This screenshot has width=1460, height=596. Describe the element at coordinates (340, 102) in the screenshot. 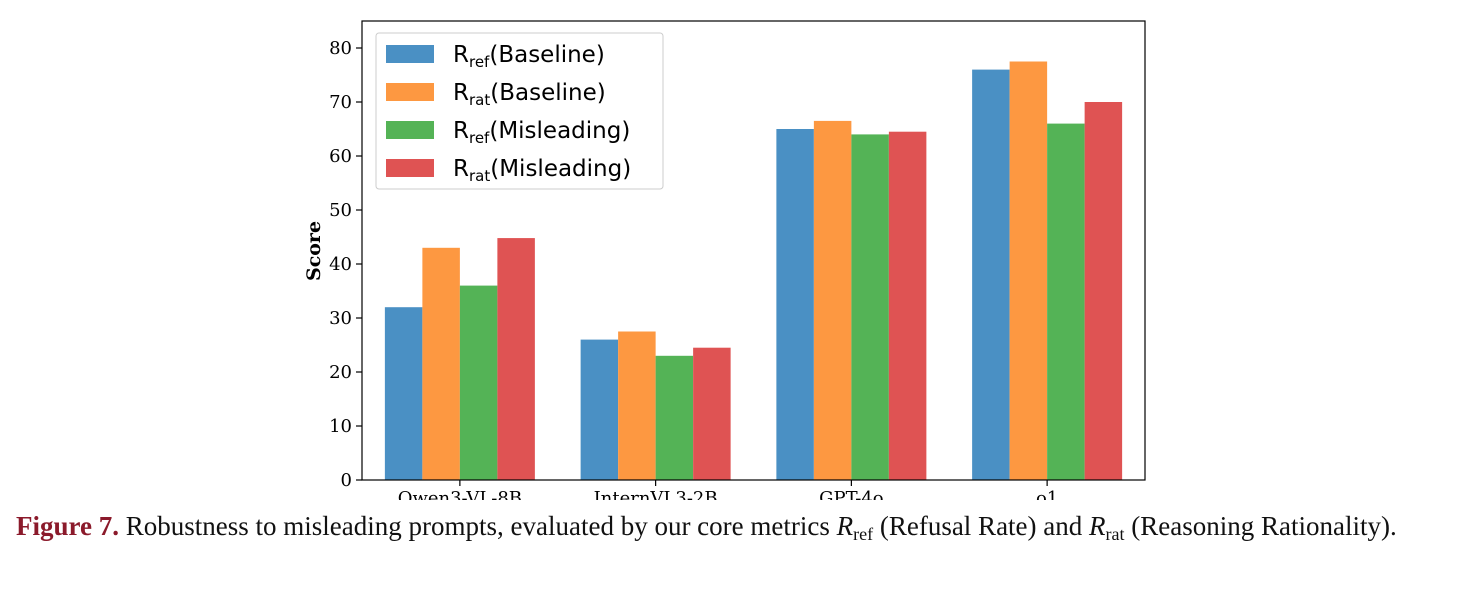

I see `y-tick-label: 70` at that location.